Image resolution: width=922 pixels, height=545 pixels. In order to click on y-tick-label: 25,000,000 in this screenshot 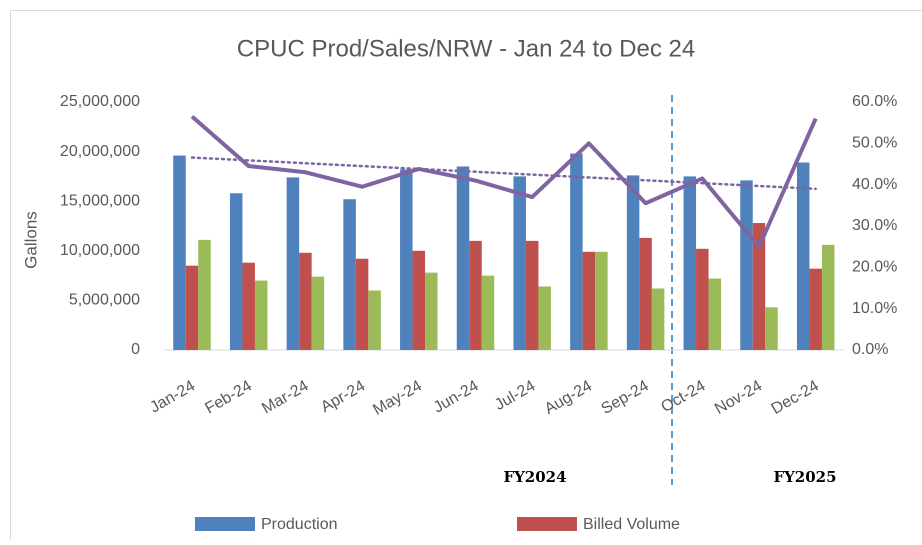, I will do `click(100, 101)`.